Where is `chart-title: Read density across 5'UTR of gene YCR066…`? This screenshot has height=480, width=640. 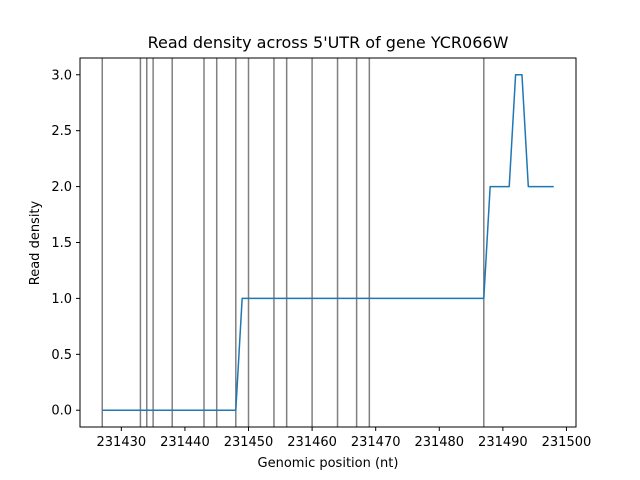 chart-title: Read density across 5'UTR of gene YCR066… is located at coordinates (328, 42).